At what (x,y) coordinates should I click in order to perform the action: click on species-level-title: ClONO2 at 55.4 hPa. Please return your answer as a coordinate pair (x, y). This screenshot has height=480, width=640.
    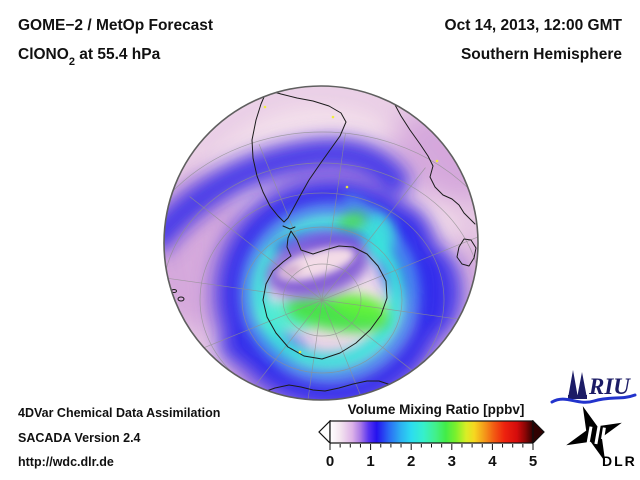
    Looking at the image, I should click on (115, 57).